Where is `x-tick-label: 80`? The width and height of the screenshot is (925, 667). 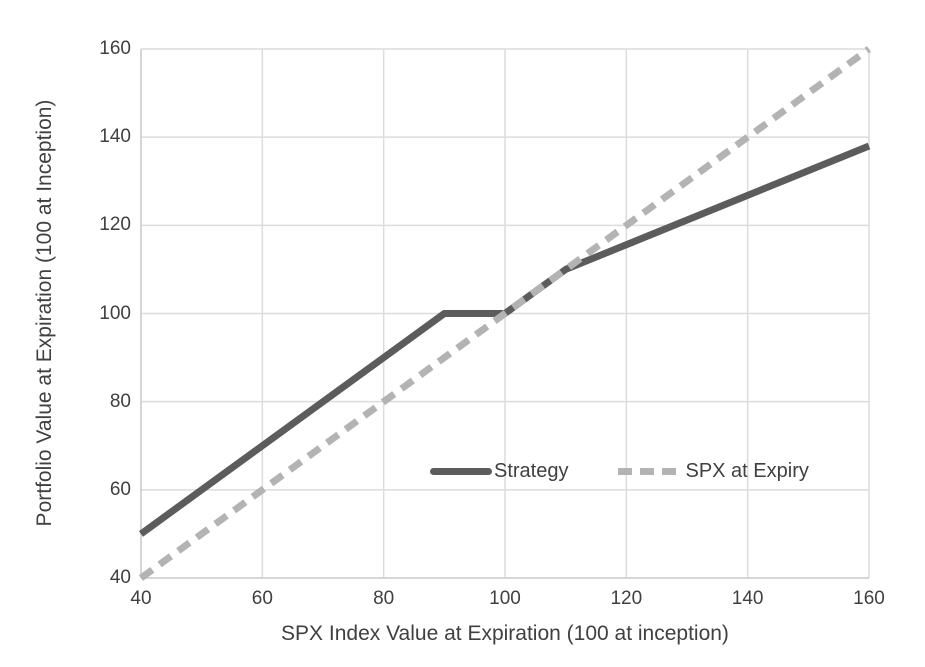
x-tick-label: 80 is located at coordinates (384, 598).